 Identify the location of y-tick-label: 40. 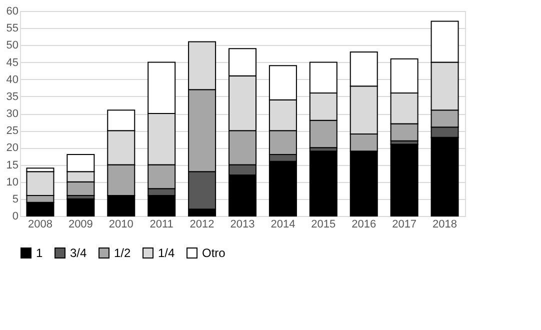
(12, 80).